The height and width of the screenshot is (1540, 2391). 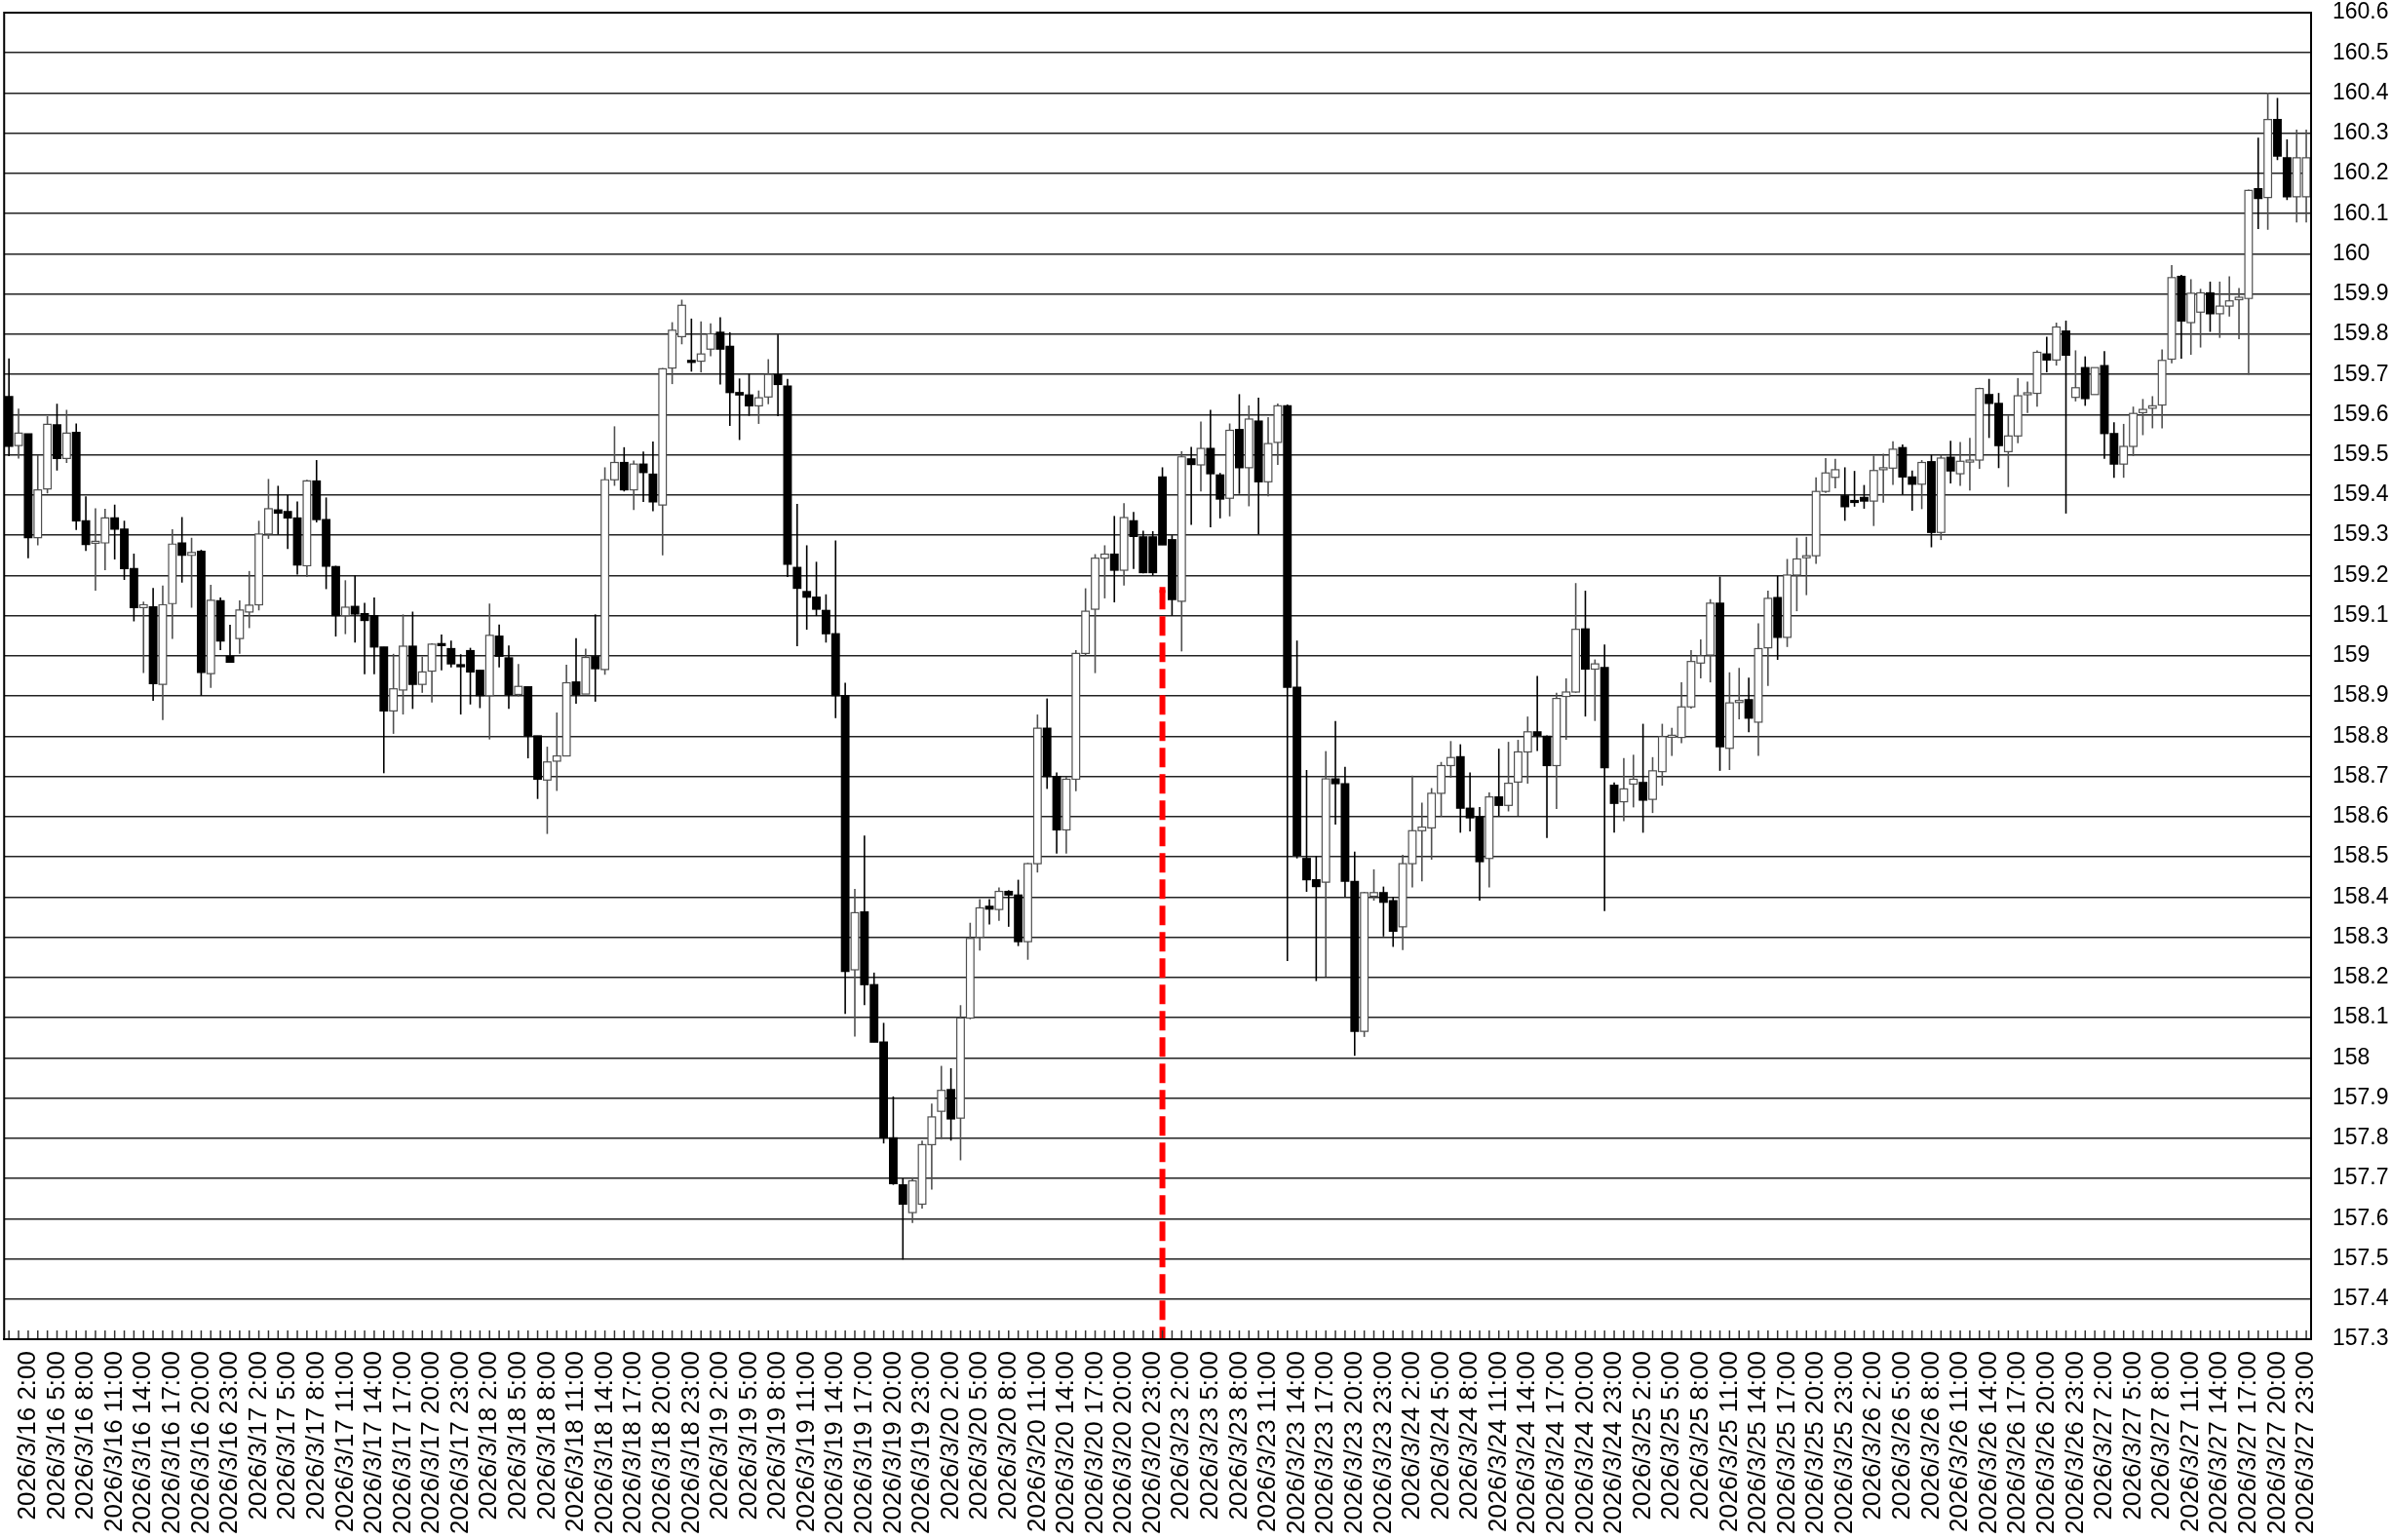 What do you see at coordinates (1209, 1436) in the screenshot?
I see `x-tick-label: 2026/3/23 5:00` at bounding box center [1209, 1436].